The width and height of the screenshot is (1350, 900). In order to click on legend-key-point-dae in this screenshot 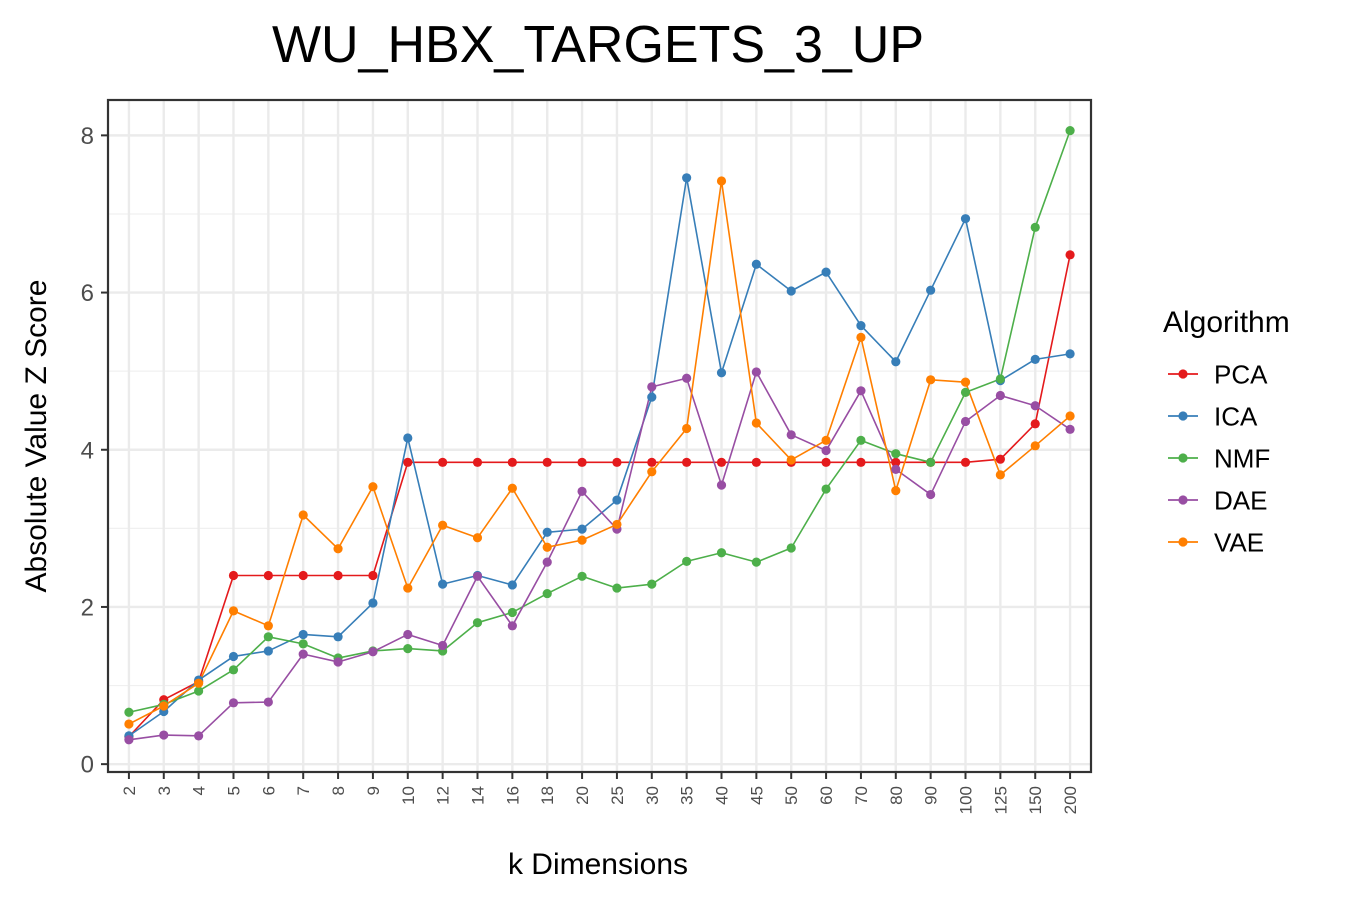, I will do `click(1183, 500)`.